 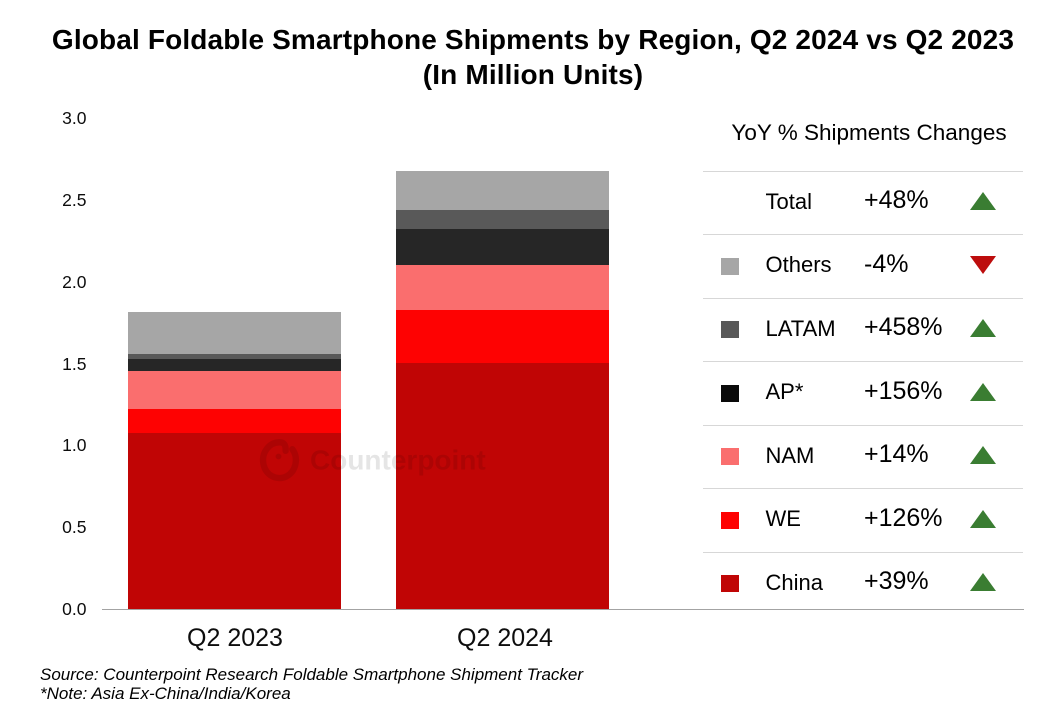 What do you see at coordinates (398, 460) in the screenshot?
I see `svg-text: Counterpoint` at bounding box center [398, 460].